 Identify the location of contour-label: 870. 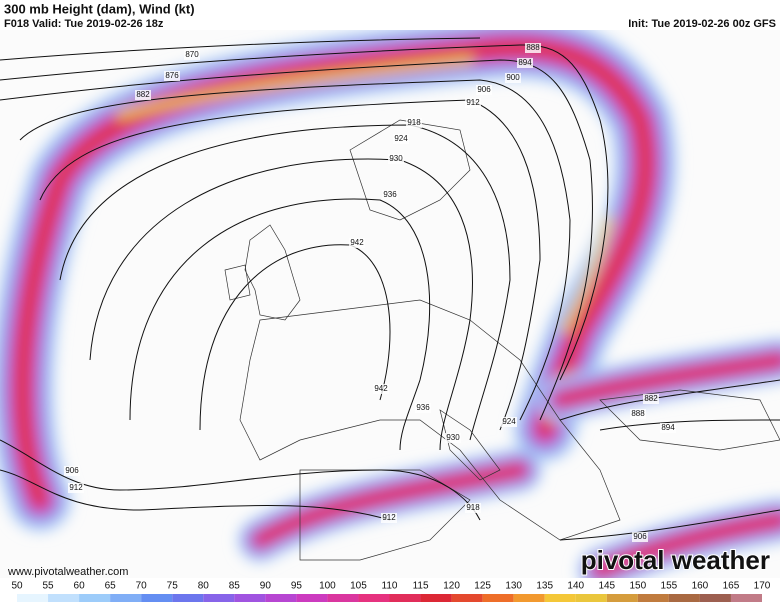
(192, 54).